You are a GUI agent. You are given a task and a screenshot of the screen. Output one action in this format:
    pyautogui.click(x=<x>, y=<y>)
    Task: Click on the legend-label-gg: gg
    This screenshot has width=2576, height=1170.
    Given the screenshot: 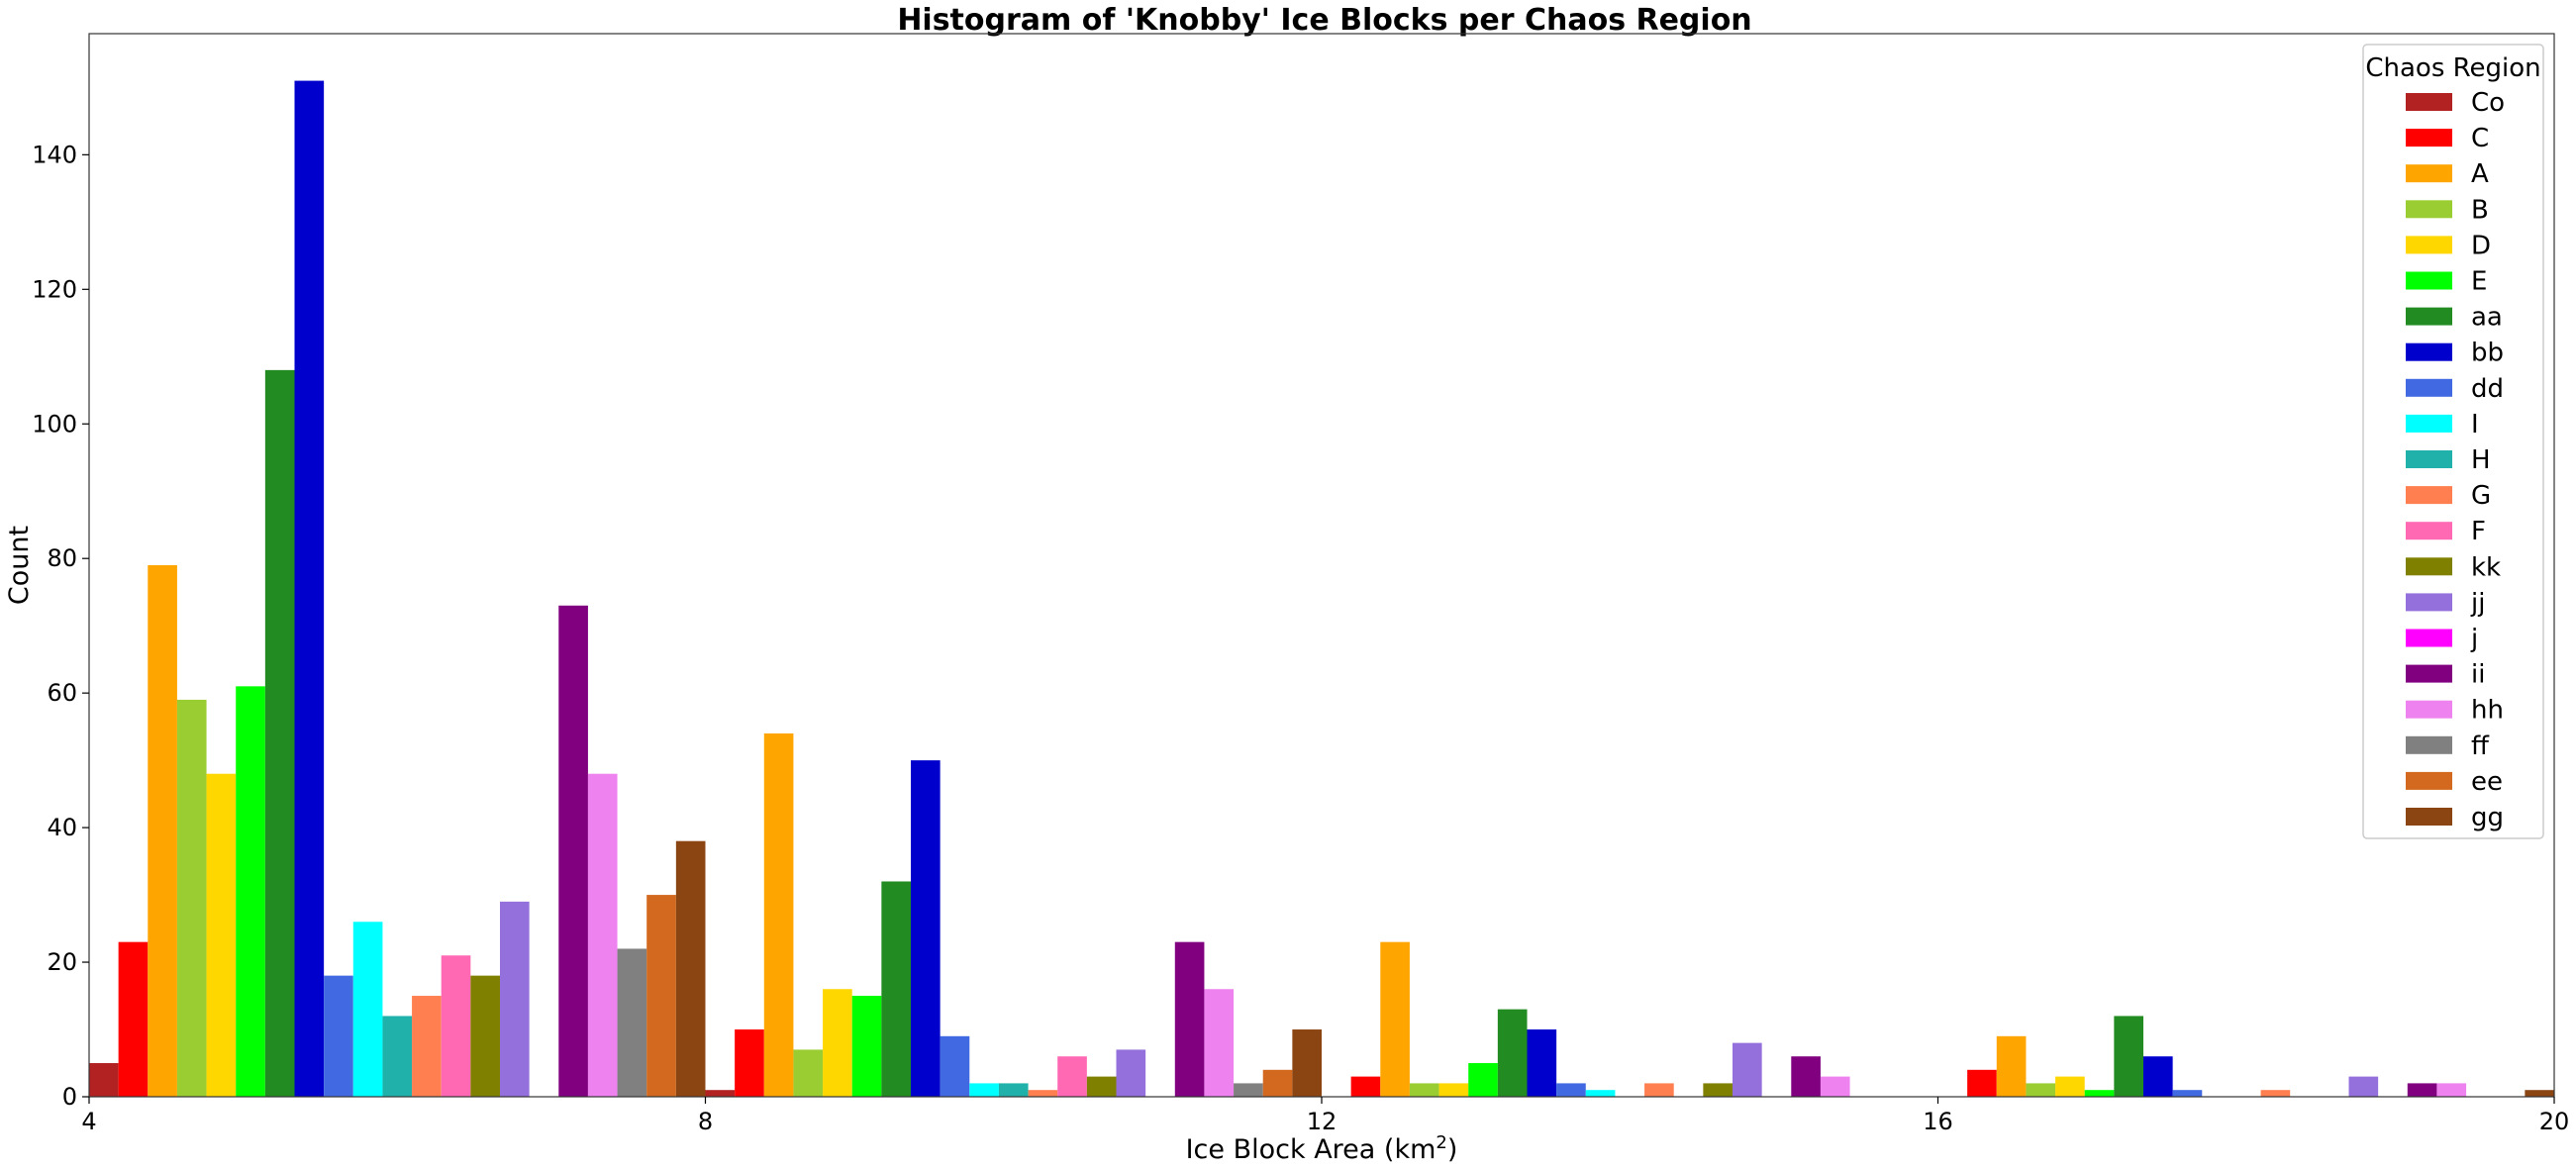 What is the action you would take?
    pyautogui.click(x=2488, y=817)
    